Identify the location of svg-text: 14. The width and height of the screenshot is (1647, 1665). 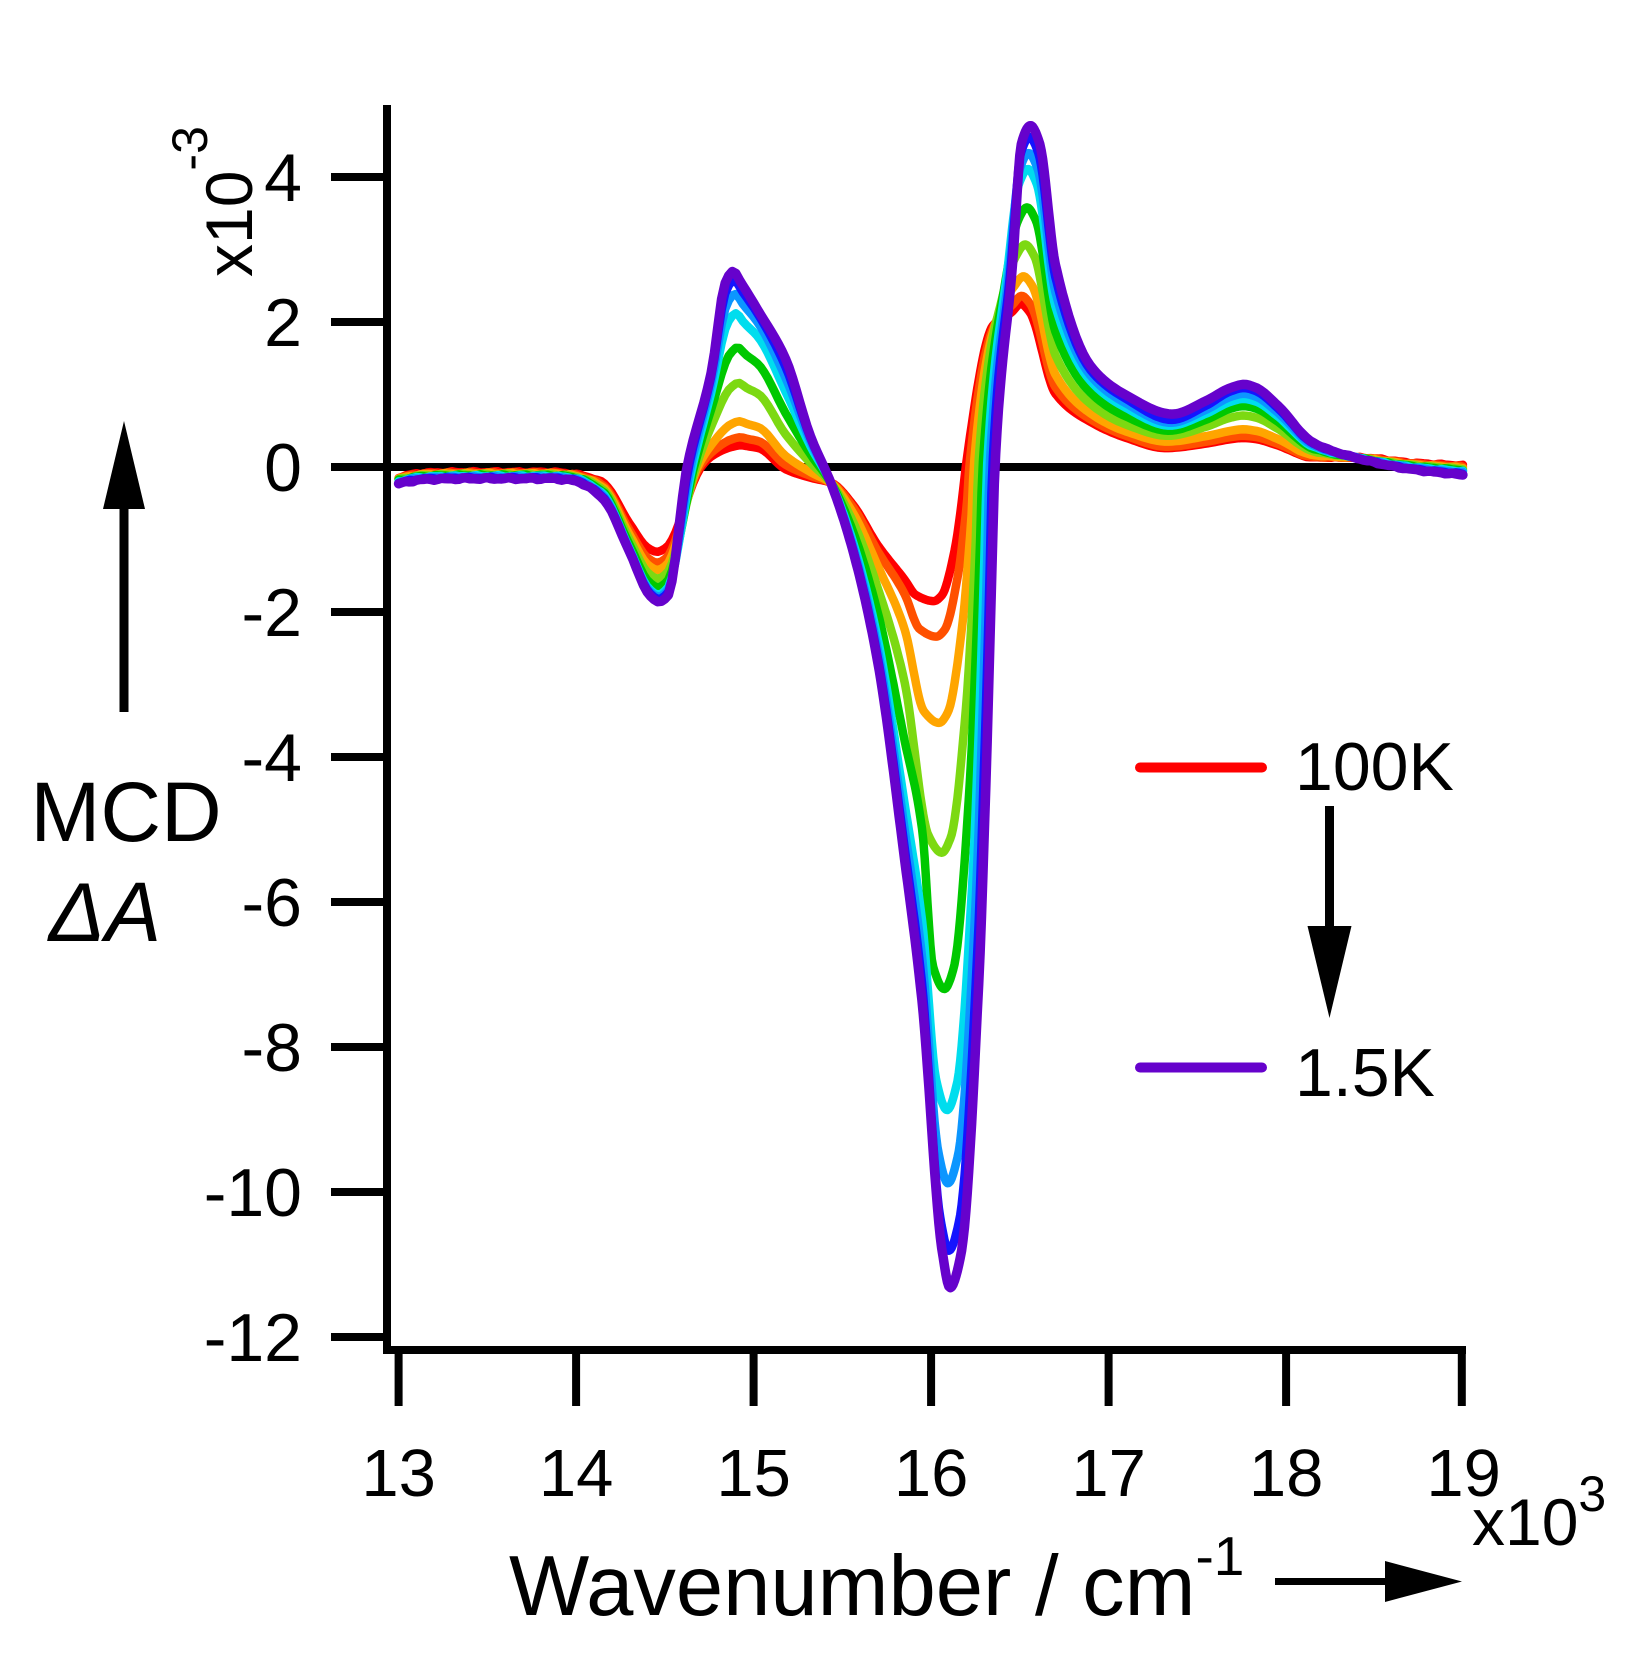
(576, 1473).